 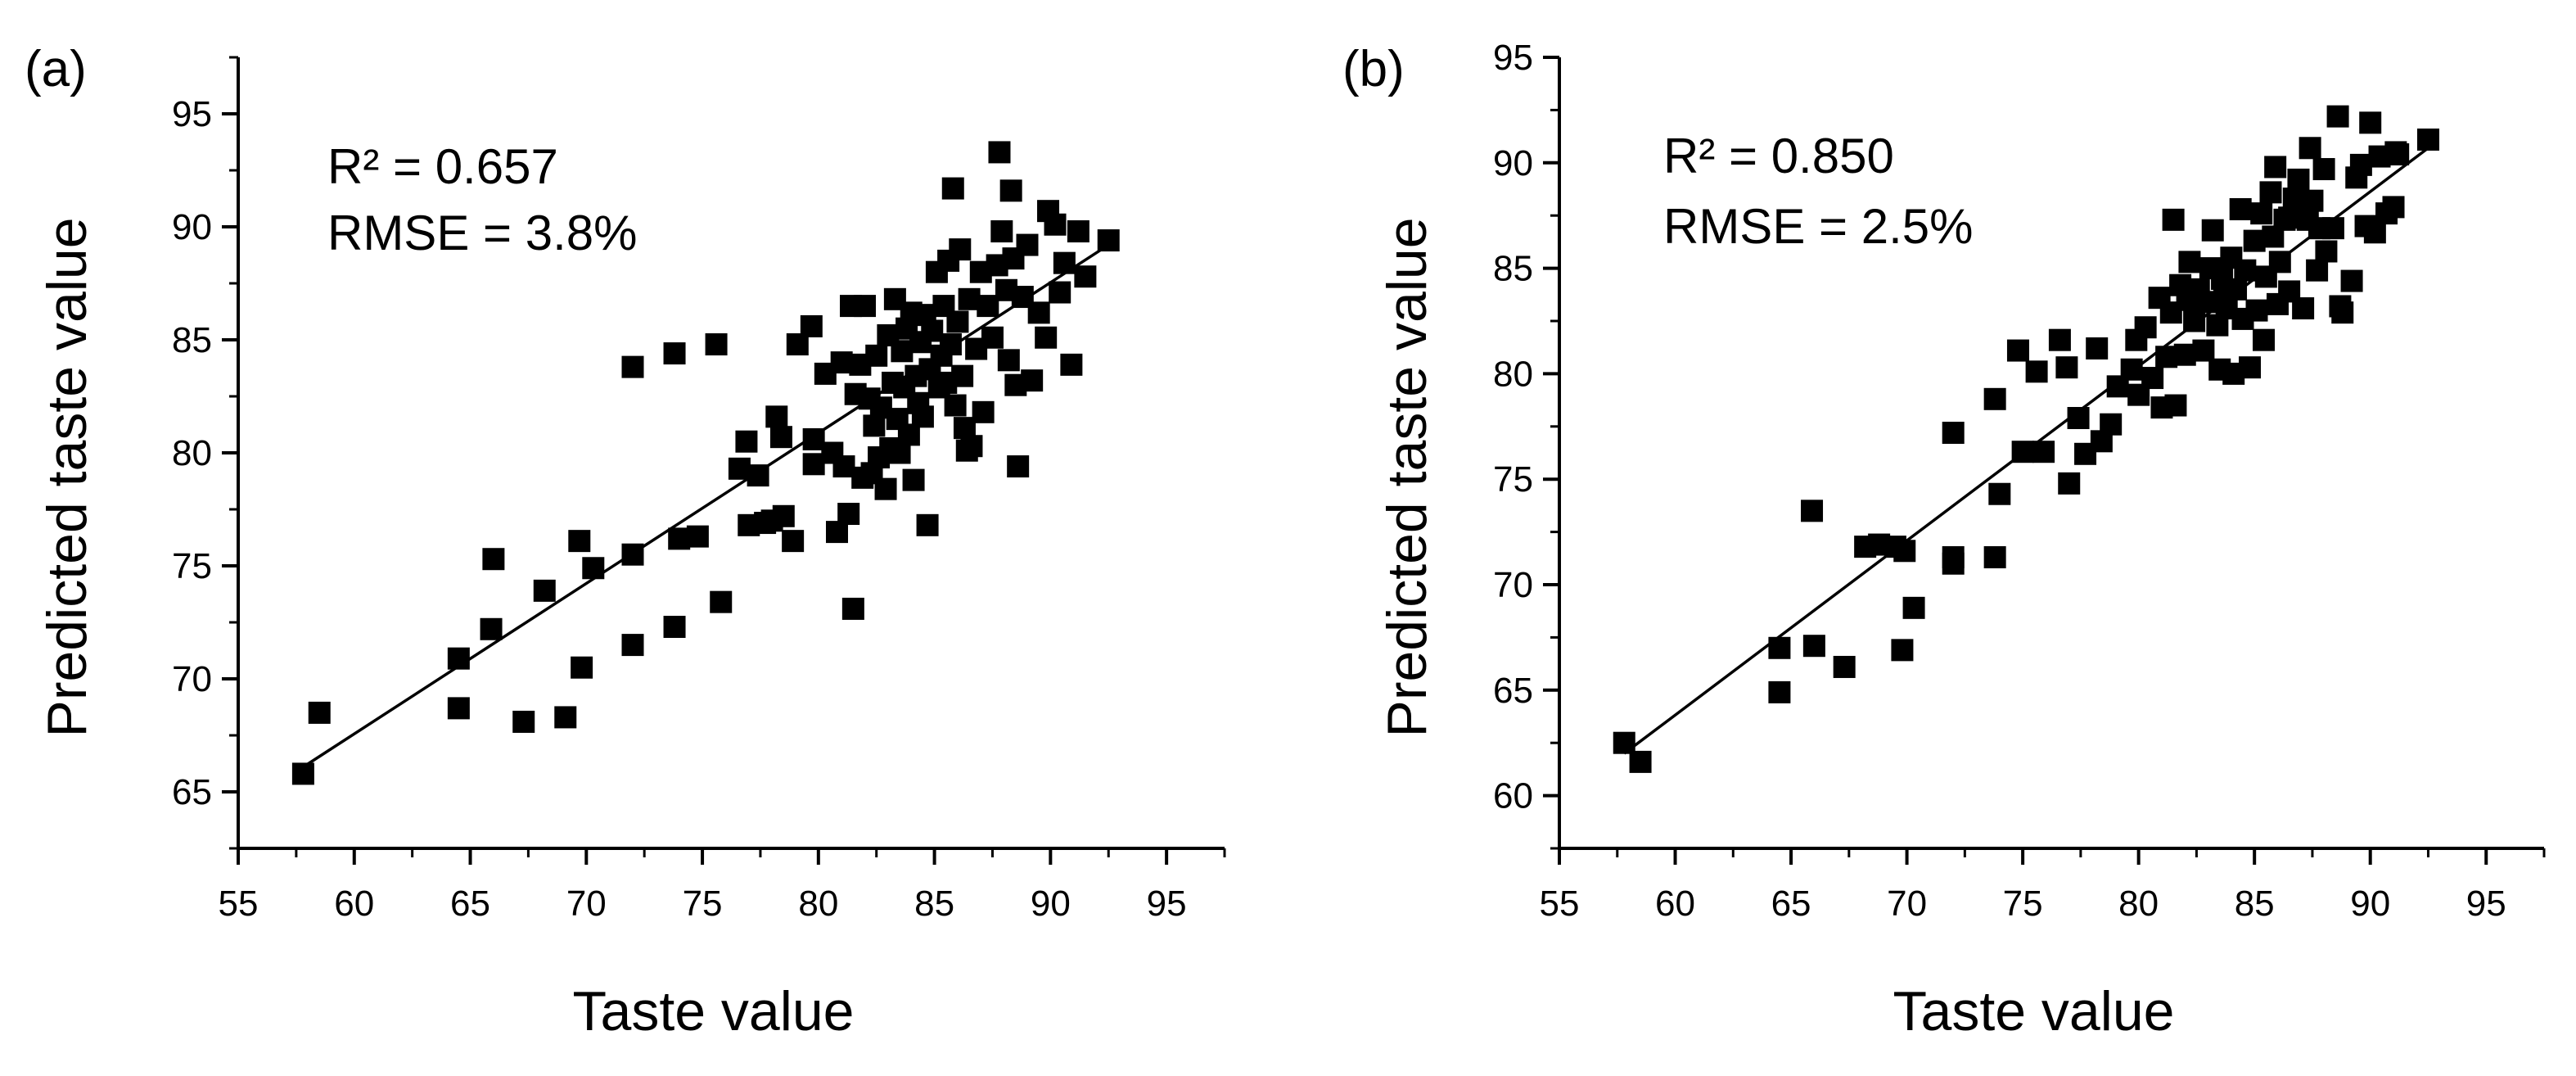 I want to click on x-tick-label: 60, so click(x=354, y=904).